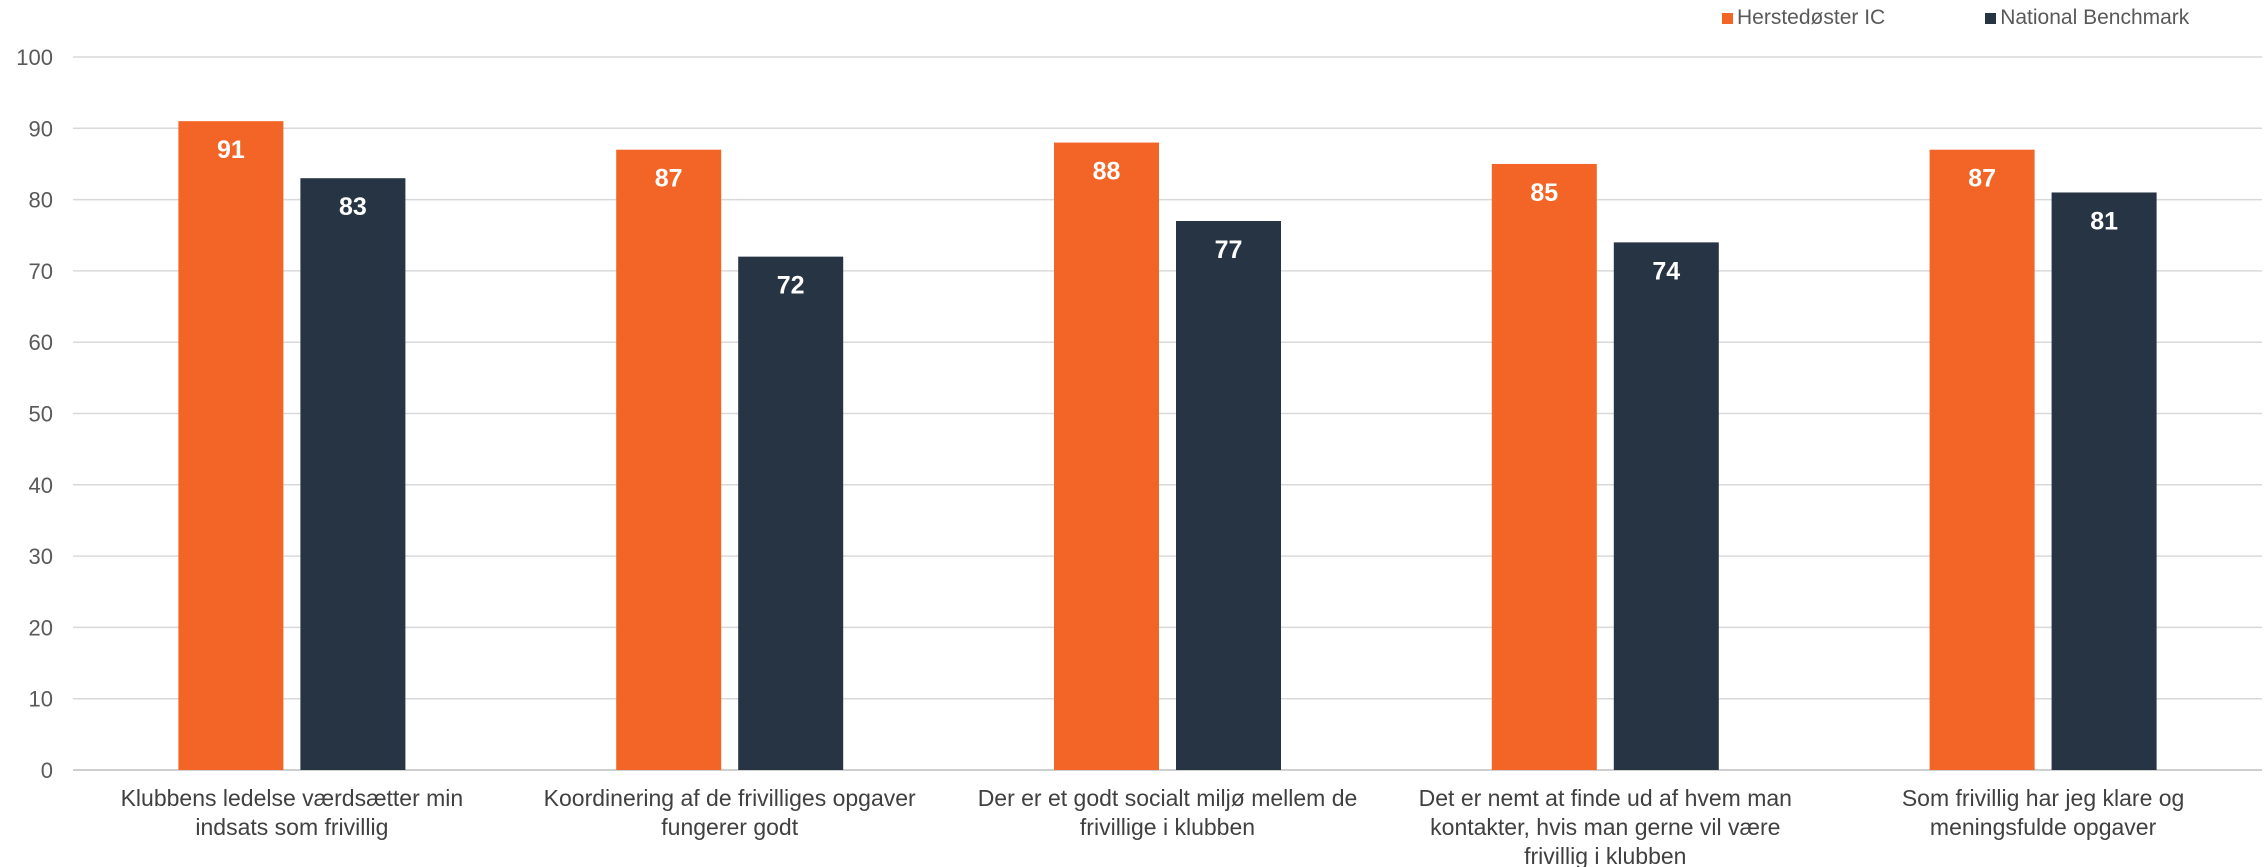  What do you see at coordinates (1544, 193) in the screenshot?
I see `data-label-series-1-cat-4: 85` at bounding box center [1544, 193].